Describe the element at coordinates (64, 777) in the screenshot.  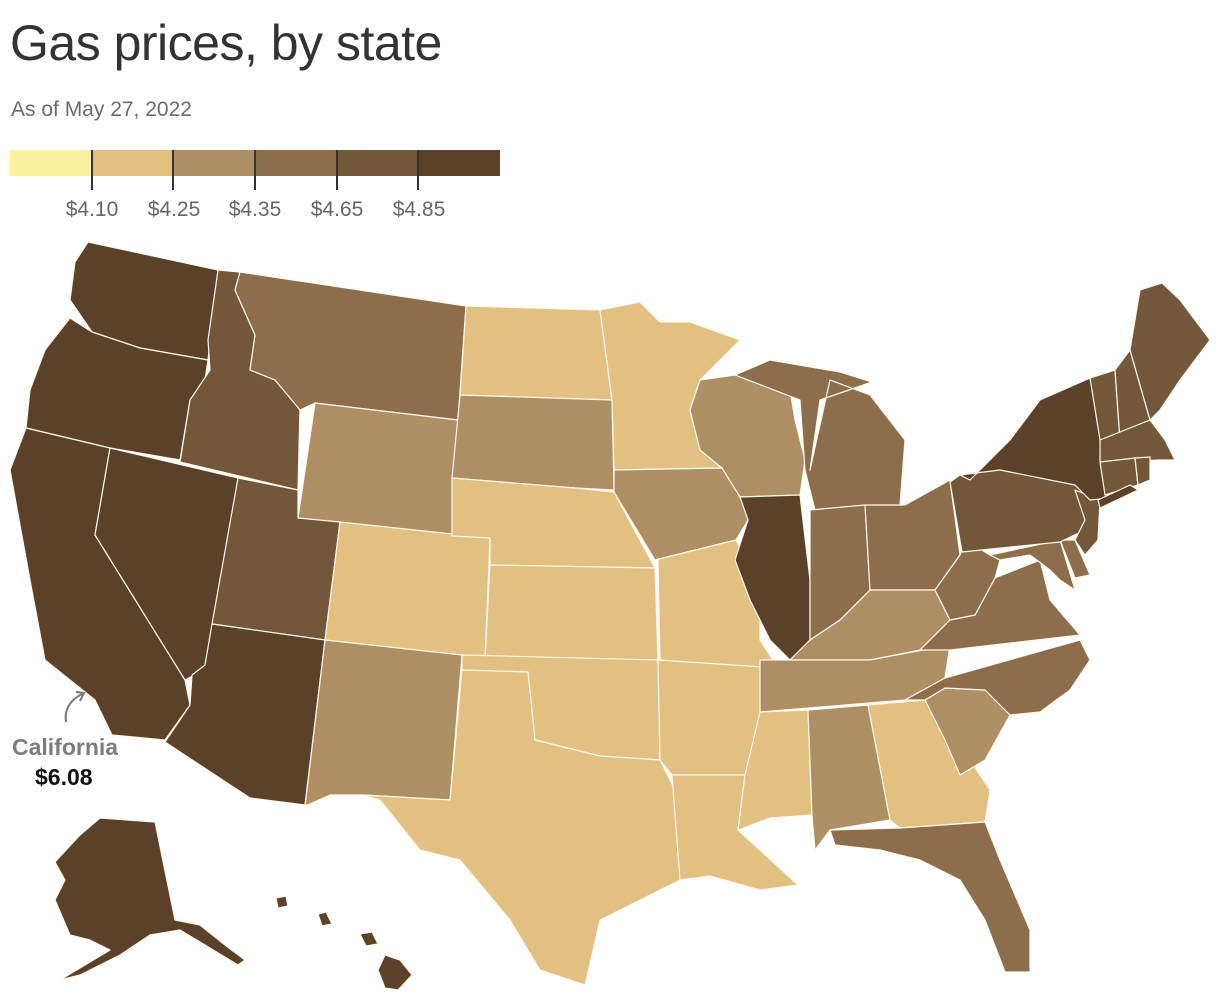
I see `annotation-state-value: $6.08` at that location.